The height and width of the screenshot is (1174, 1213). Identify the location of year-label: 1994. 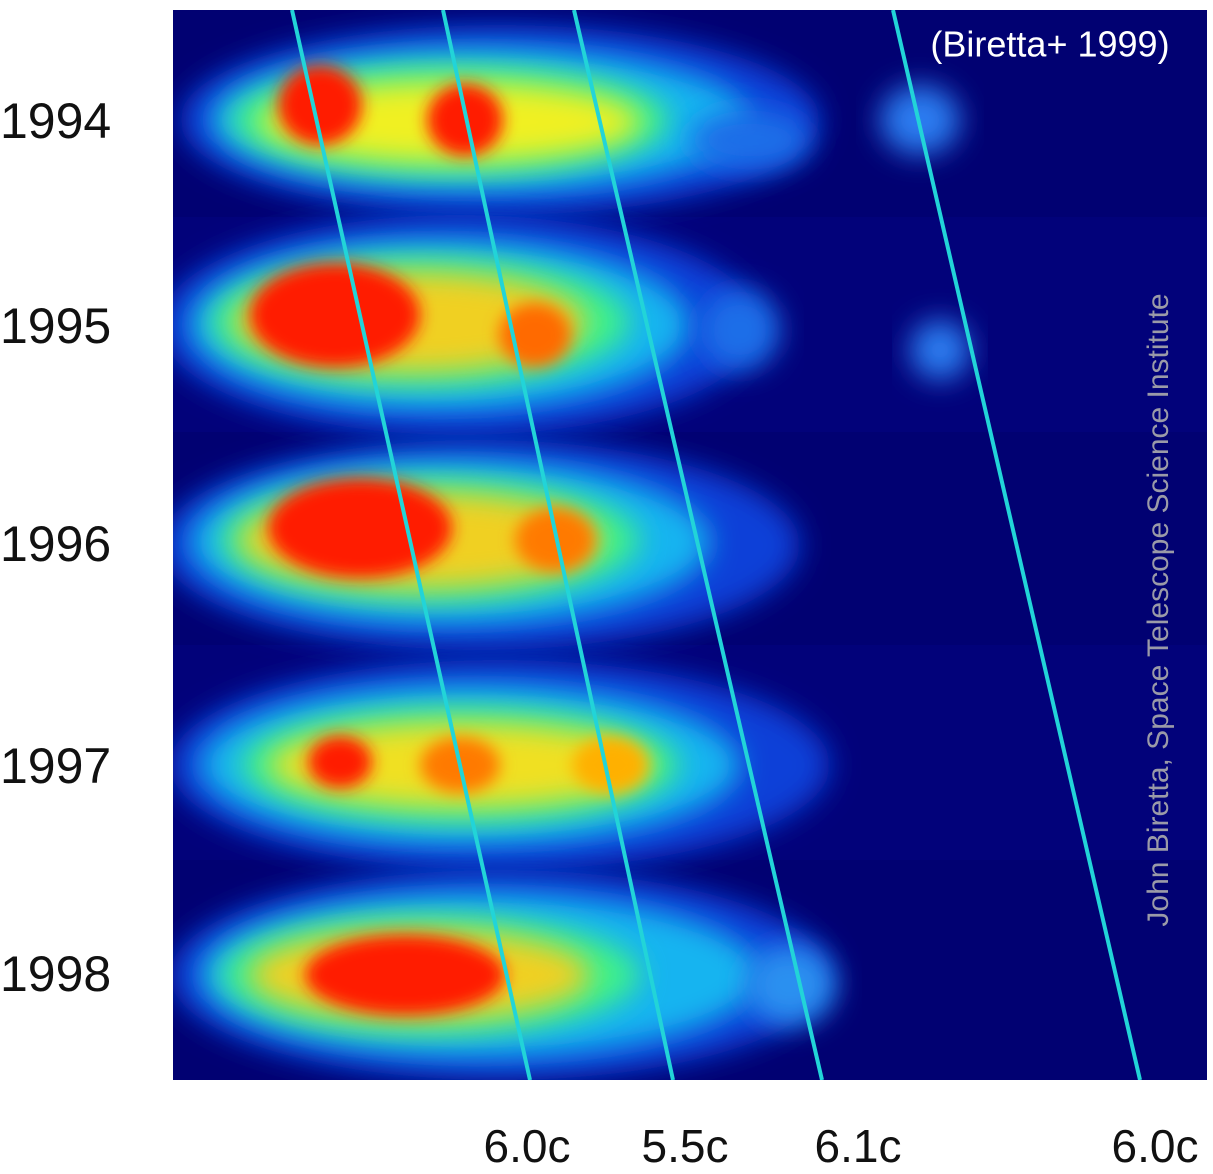
(55, 121).